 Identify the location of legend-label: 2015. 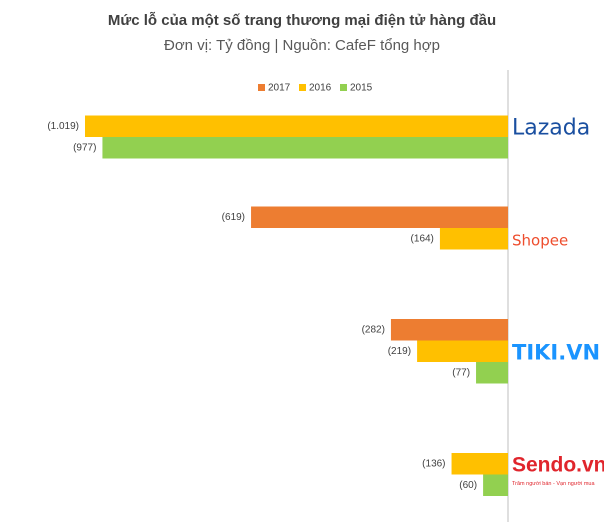
(361, 88).